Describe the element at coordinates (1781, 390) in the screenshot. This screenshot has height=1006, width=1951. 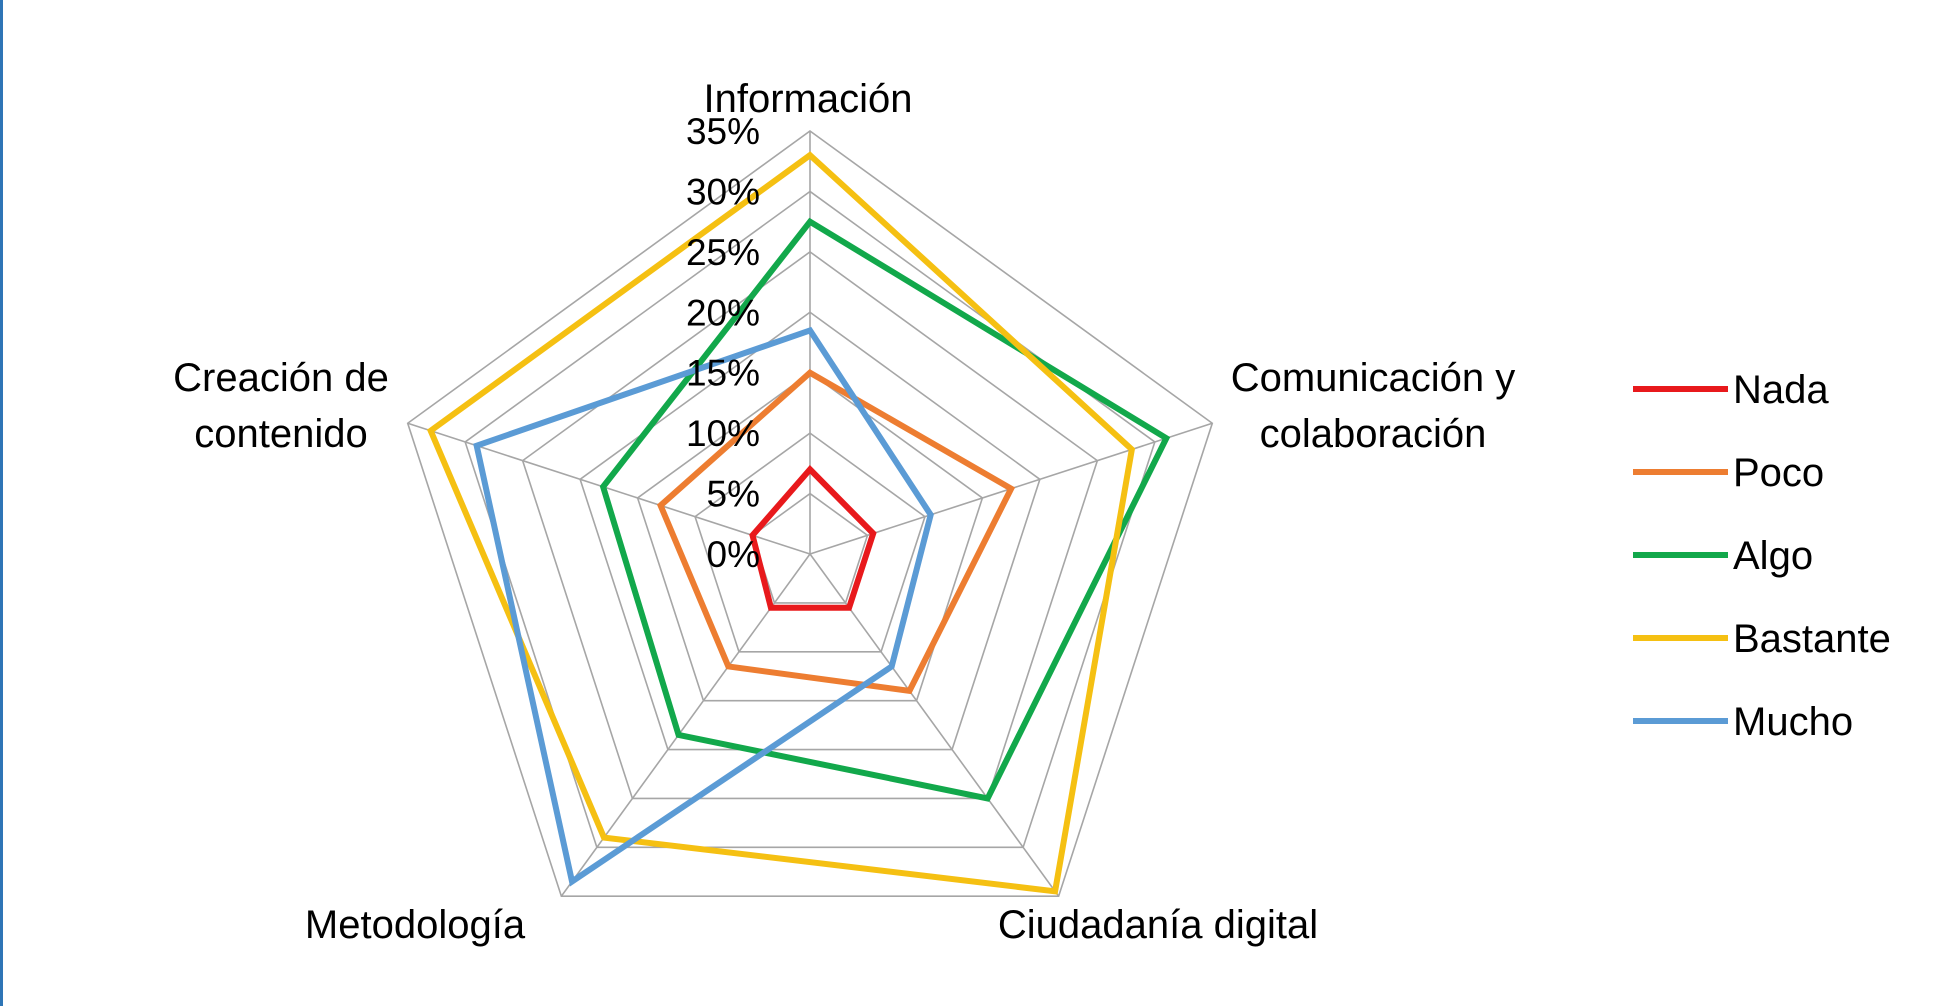
I see `legend-label-nada: Nada` at that location.